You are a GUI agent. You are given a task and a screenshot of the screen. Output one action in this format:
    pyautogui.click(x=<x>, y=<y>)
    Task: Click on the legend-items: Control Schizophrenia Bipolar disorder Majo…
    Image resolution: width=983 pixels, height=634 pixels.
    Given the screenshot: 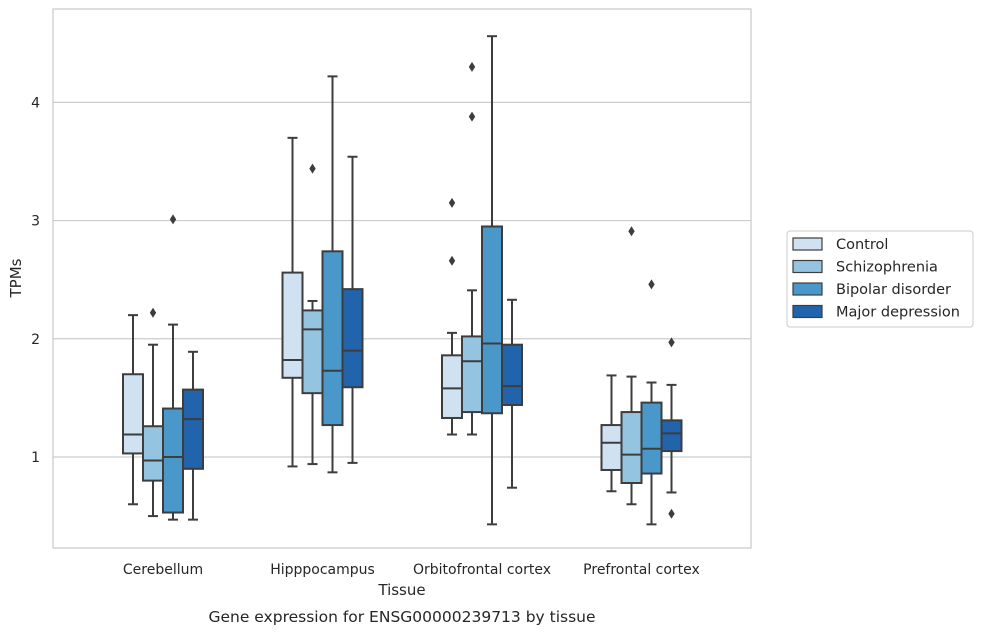 What is the action you would take?
    pyautogui.click(x=876, y=279)
    